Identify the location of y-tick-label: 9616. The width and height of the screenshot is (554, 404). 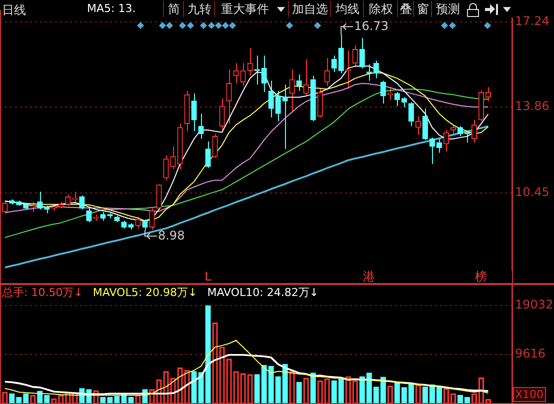
(530, 353).